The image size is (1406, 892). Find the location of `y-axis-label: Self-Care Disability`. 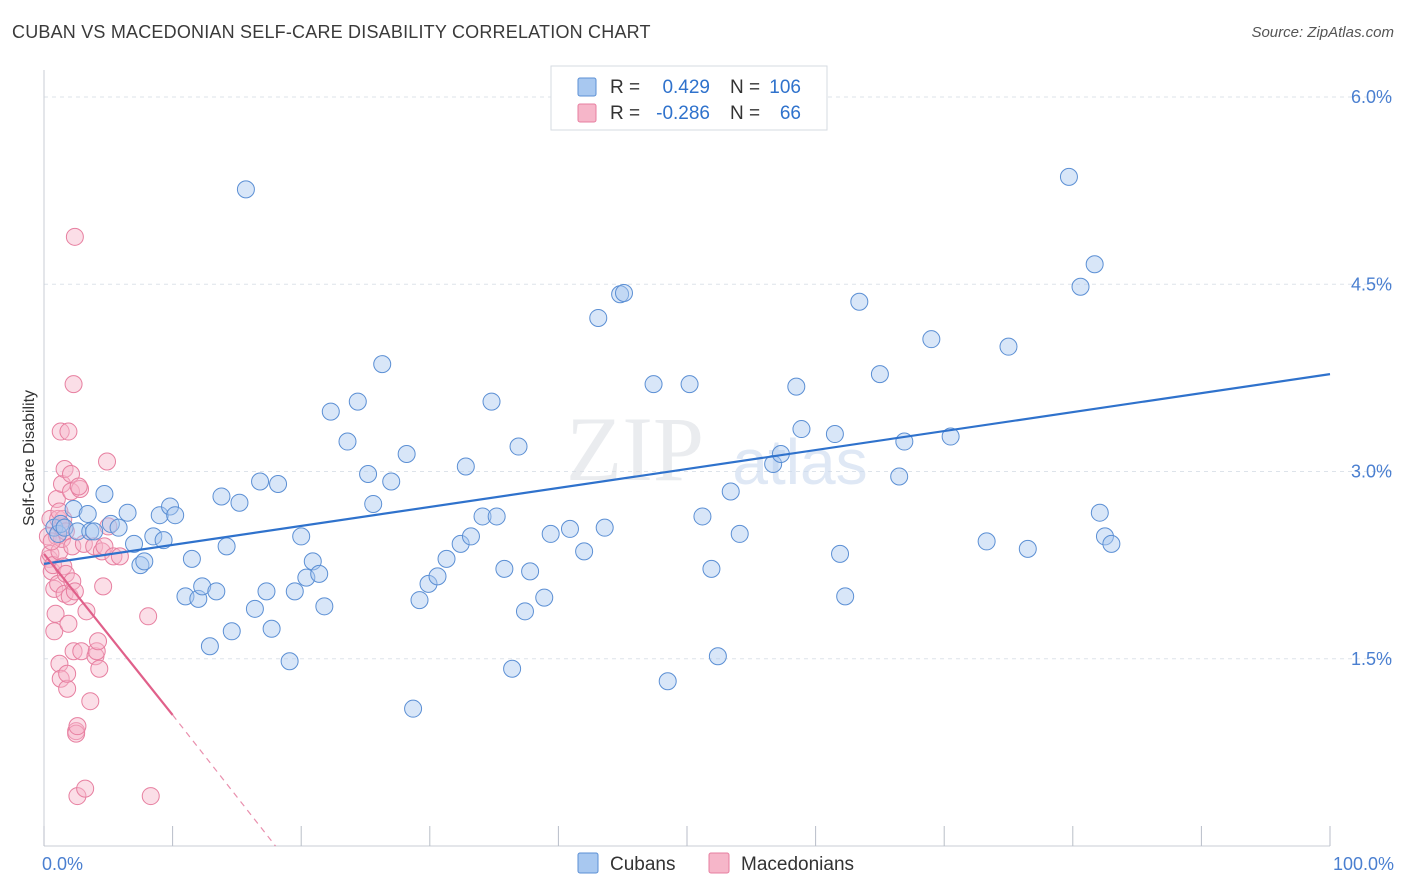

y-axis-label: Self-Care Disability is located at coordinates (29, 458).